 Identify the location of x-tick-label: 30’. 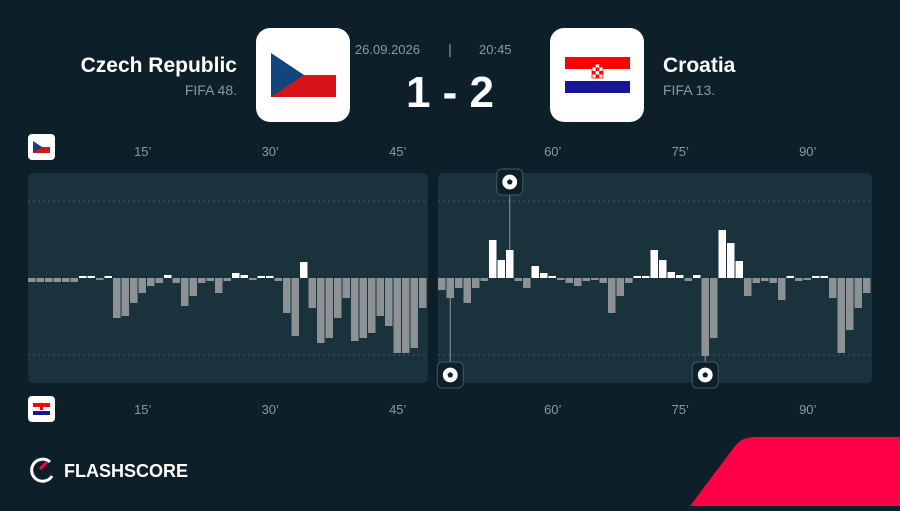
(270, 151).